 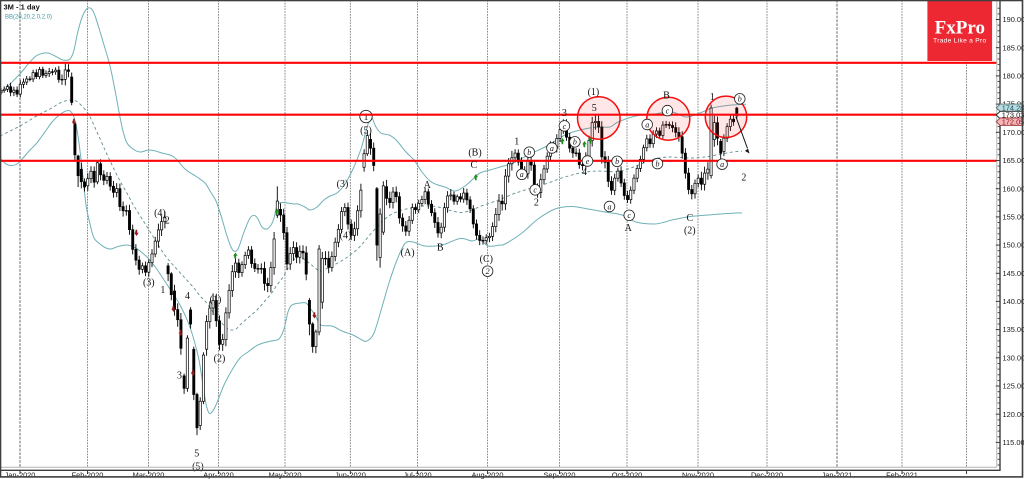 I want to click on svg-text: Apr-2020, so click(x=218, y=475).